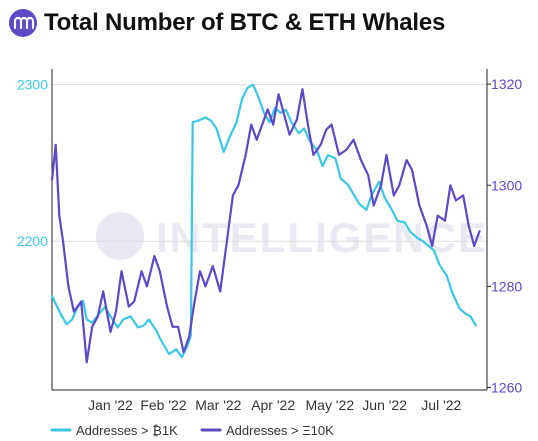 The width and height of the screenshot is (538, 441). I want to click on x-axis-tick-label: Jul '22, so click(441, 405).